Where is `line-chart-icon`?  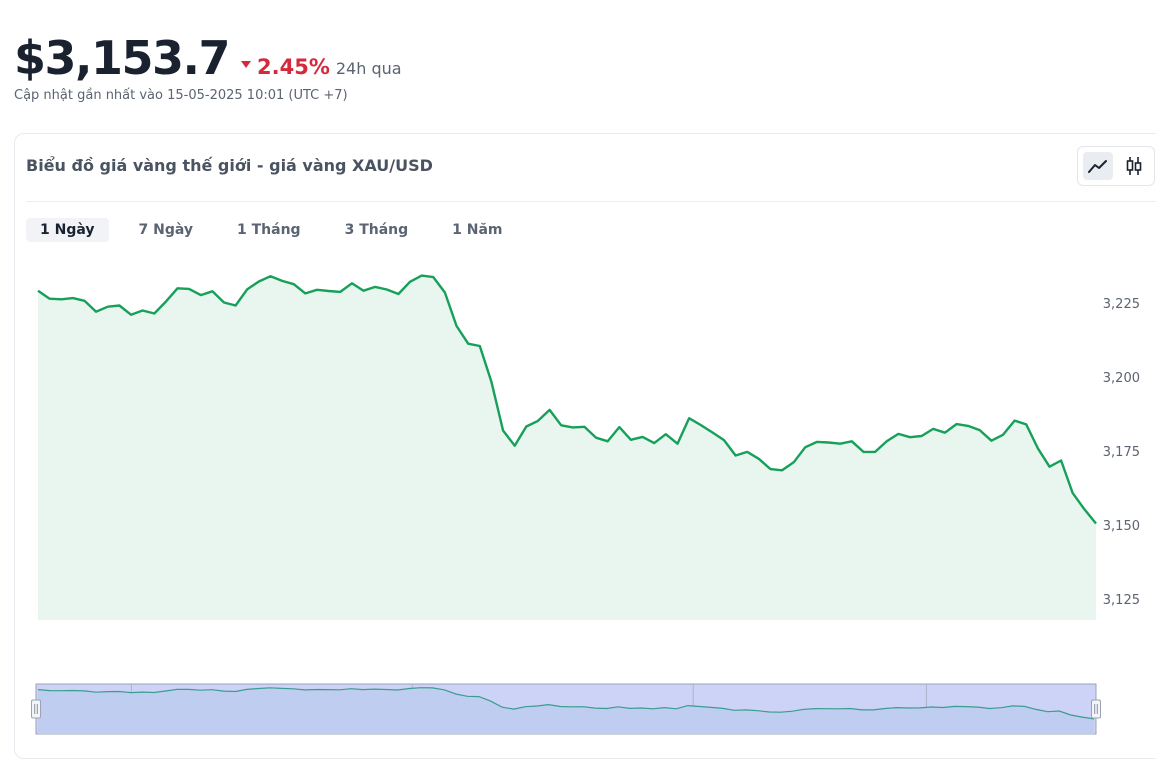
line-chart-icon is located at coordinates (1097, 166).